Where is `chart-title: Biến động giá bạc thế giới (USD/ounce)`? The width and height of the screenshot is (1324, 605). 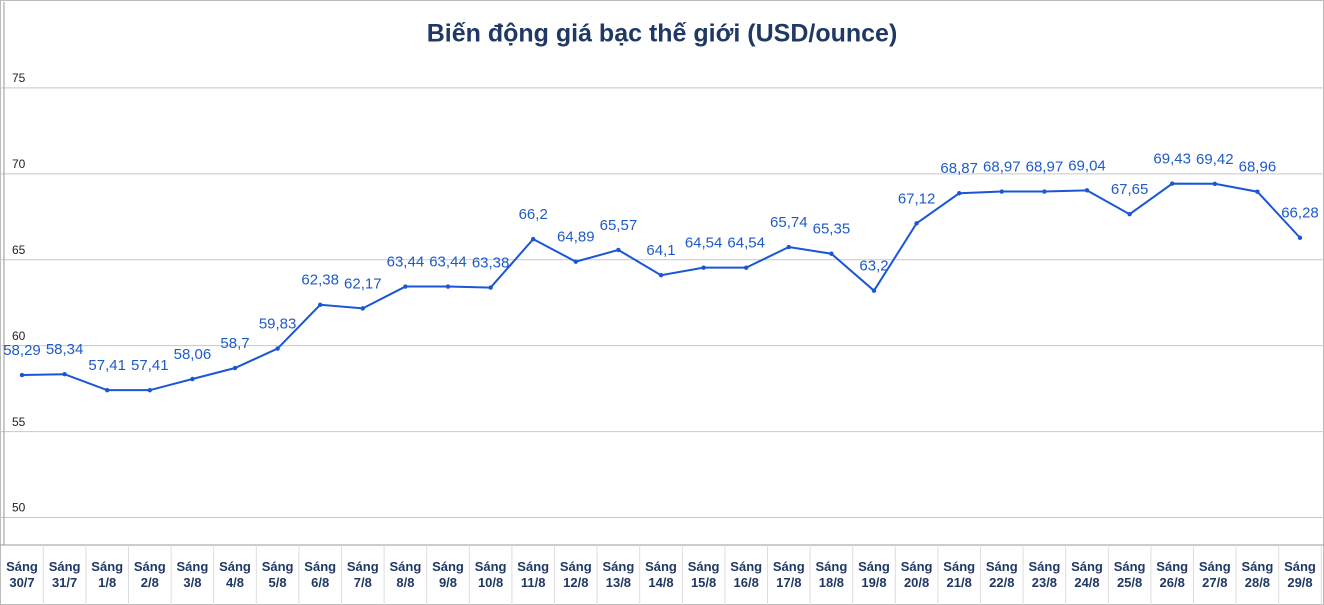 chart-title: Biến động giá bạc thế giới (USD/ounce) is located at coordinates (662, 34).